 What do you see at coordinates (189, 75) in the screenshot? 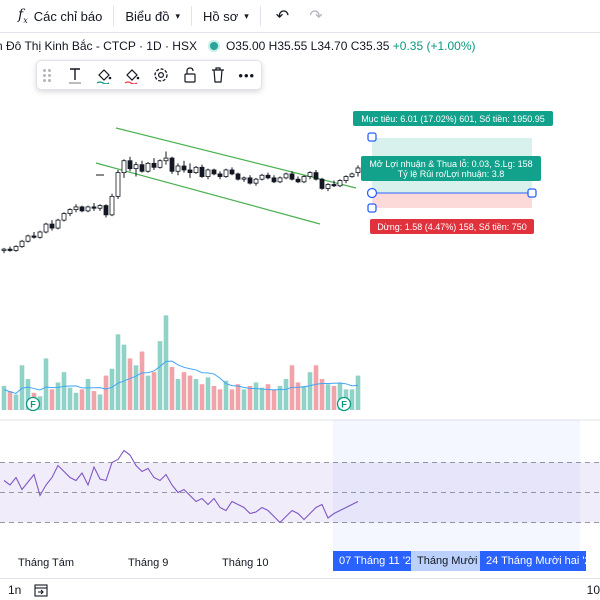
I see `lock-button` at bounding box center [189, 75].